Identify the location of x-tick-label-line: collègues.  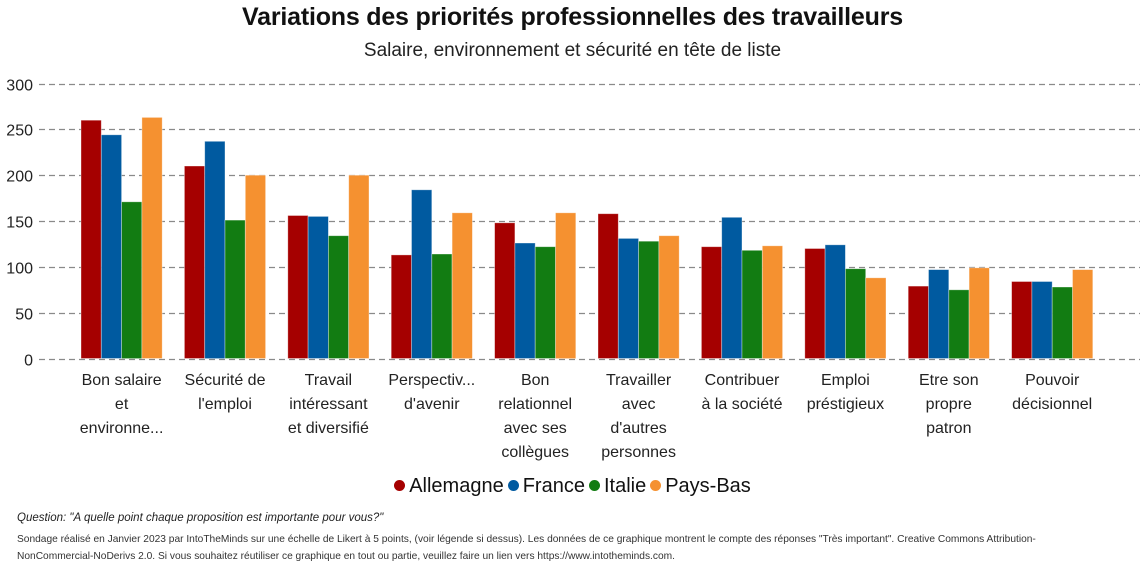
(535, 452).